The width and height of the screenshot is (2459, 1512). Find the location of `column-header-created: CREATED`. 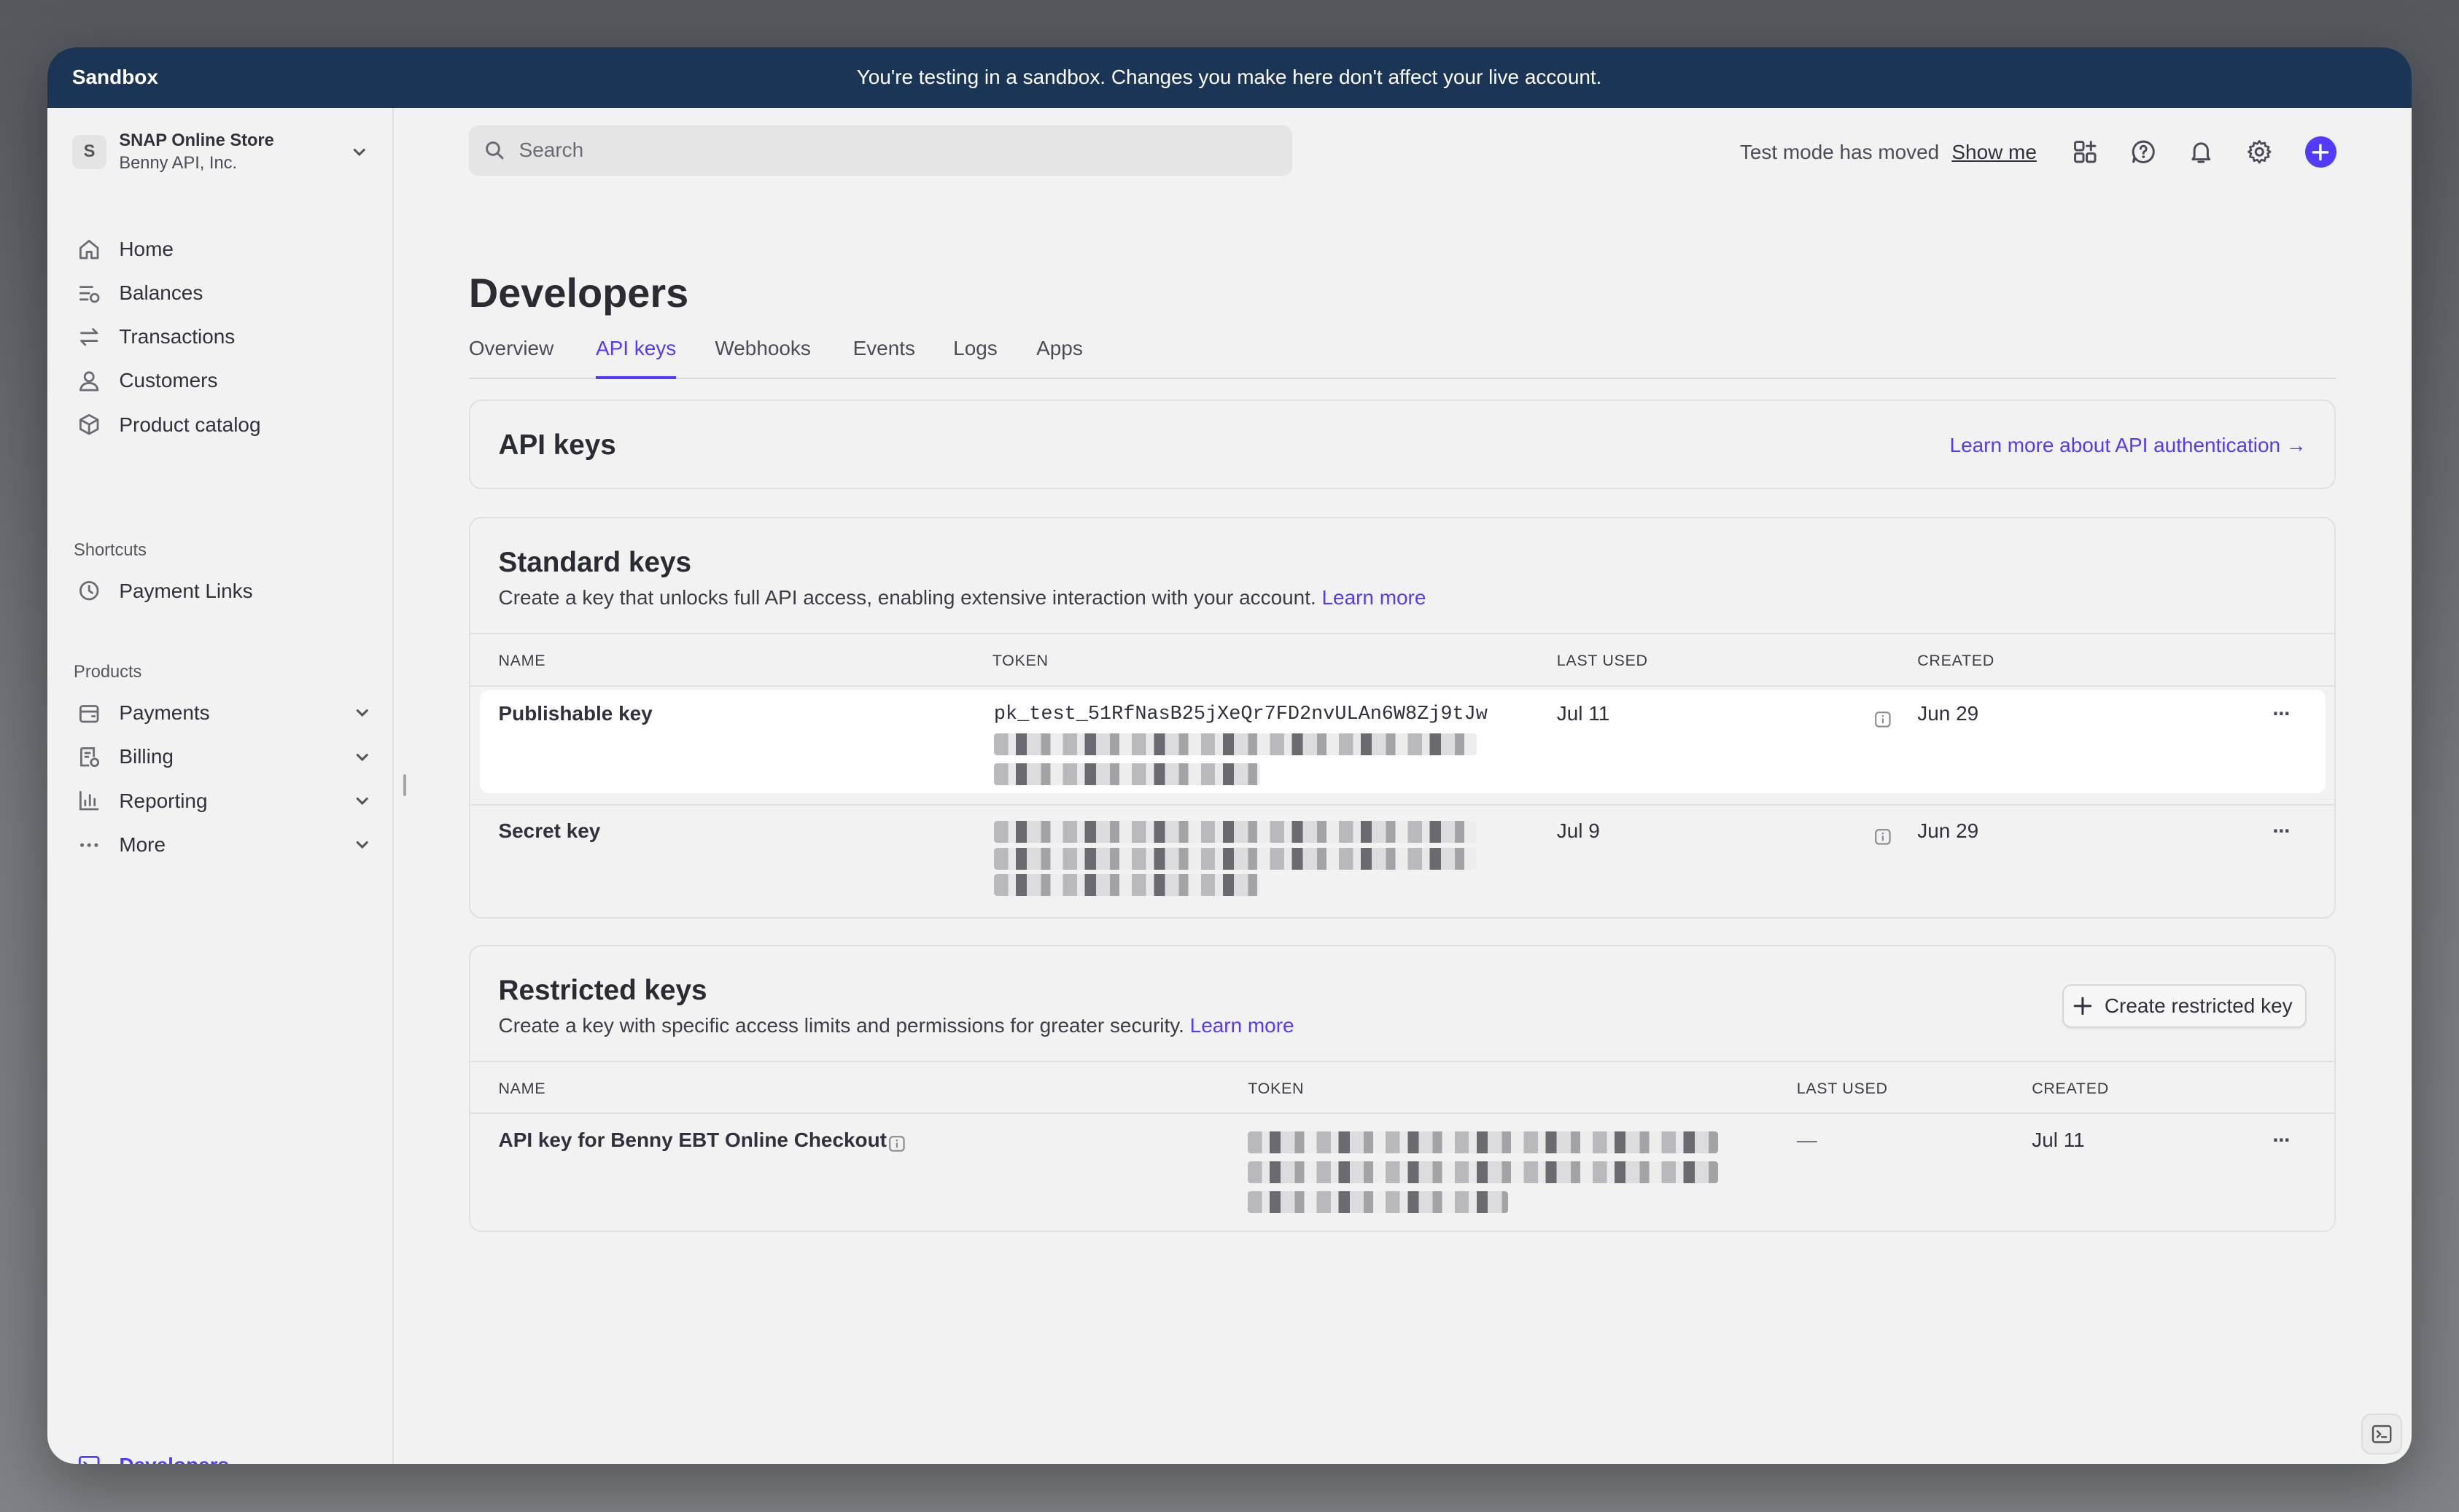

column-header-created: CREATED is located at coordinates (1955, 661).